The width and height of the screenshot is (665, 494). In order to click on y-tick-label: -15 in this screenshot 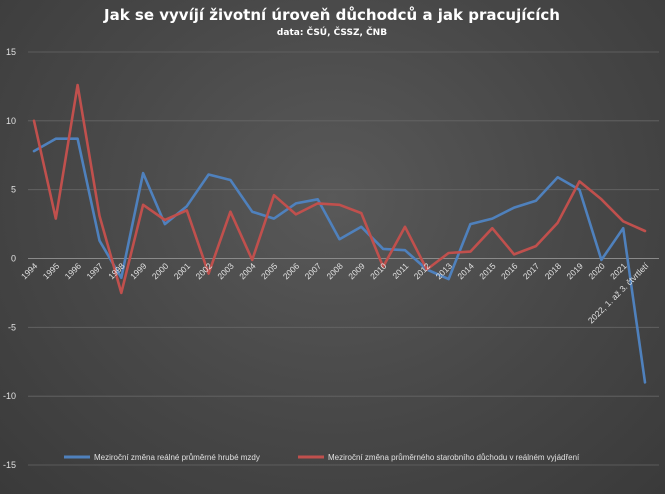, I will do `click(9, 465)`.